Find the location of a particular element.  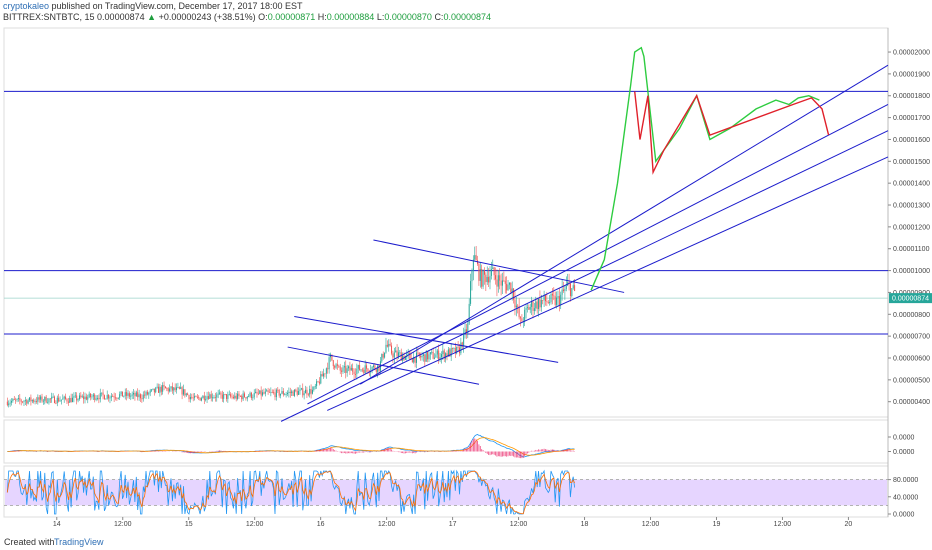

price-tick-label: 0.00000800 is located at coordinates (911, 315).